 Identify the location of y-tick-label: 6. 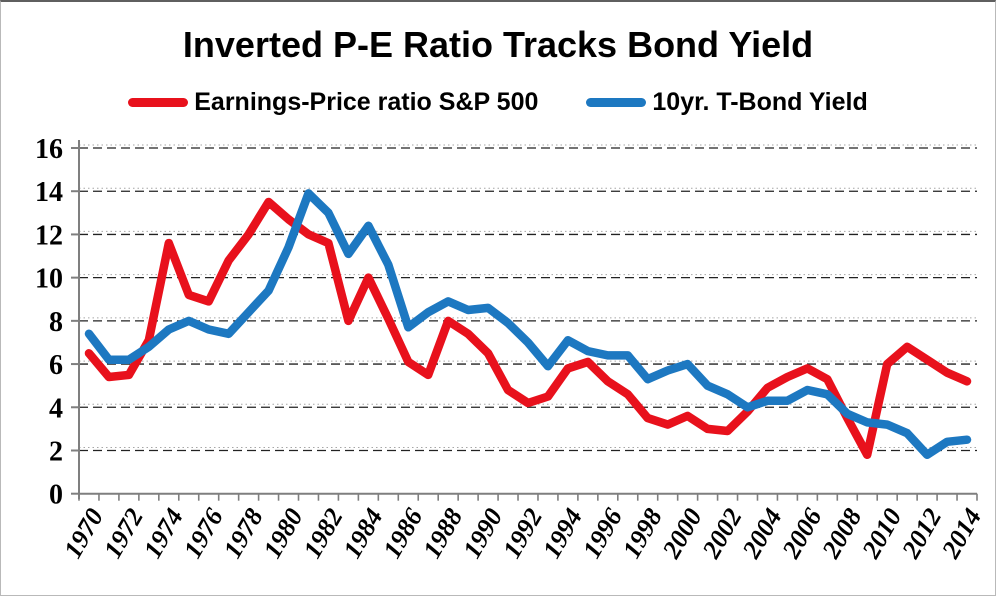
(56, 365).